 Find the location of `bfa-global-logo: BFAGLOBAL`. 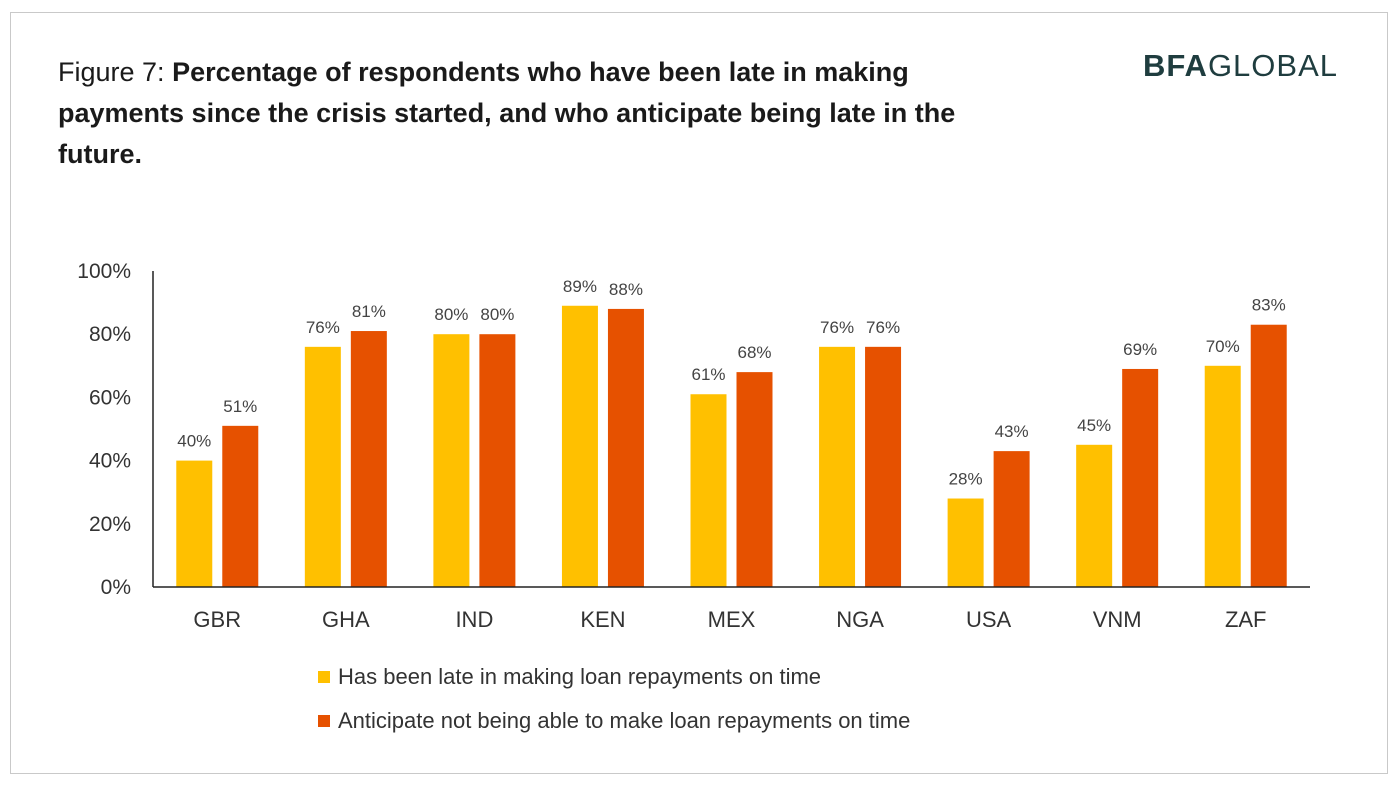

bfa-global-logo: BFAGLOBAL is located at coordinates (1240, 66).